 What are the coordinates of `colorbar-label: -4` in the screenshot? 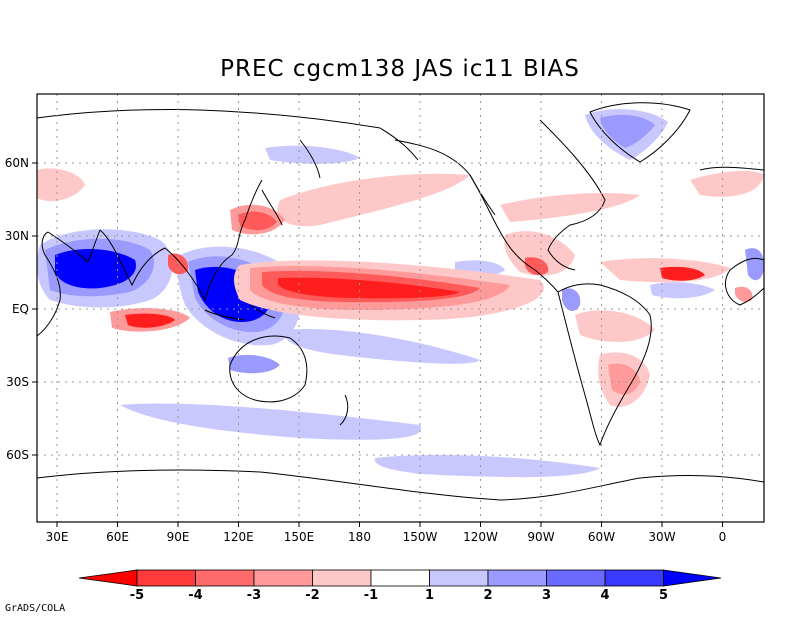 It's located at (195, 595).